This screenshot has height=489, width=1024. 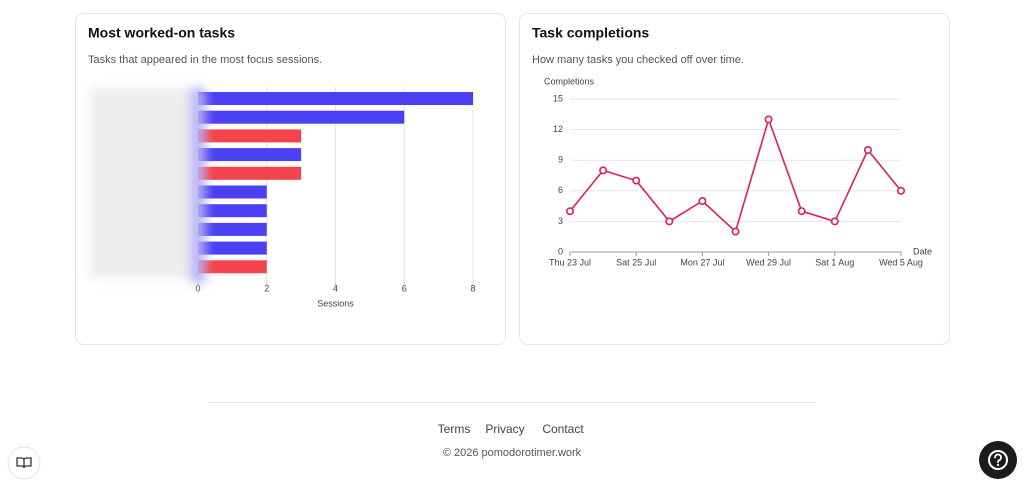 What do you see at coordinates (636, 262) in the screenshot?
I see `x-tick-label: Sat 25 Jul` at bounding box center [636, 262].